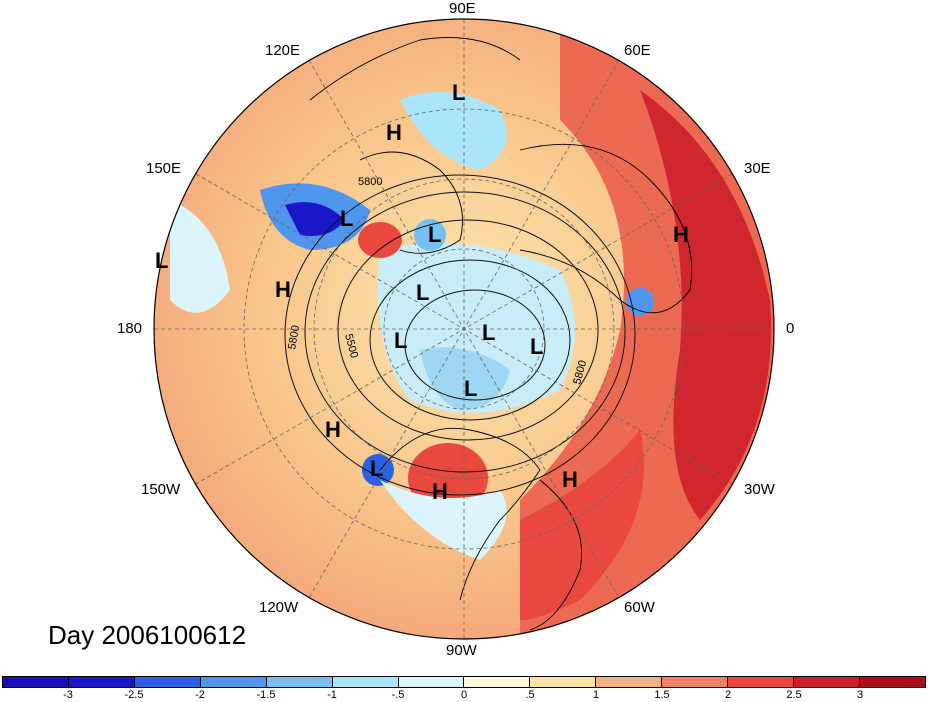  Describe the element at coordinates (164, 168) in the screenshot. I see `lon-label-150e: 150E` at that location.